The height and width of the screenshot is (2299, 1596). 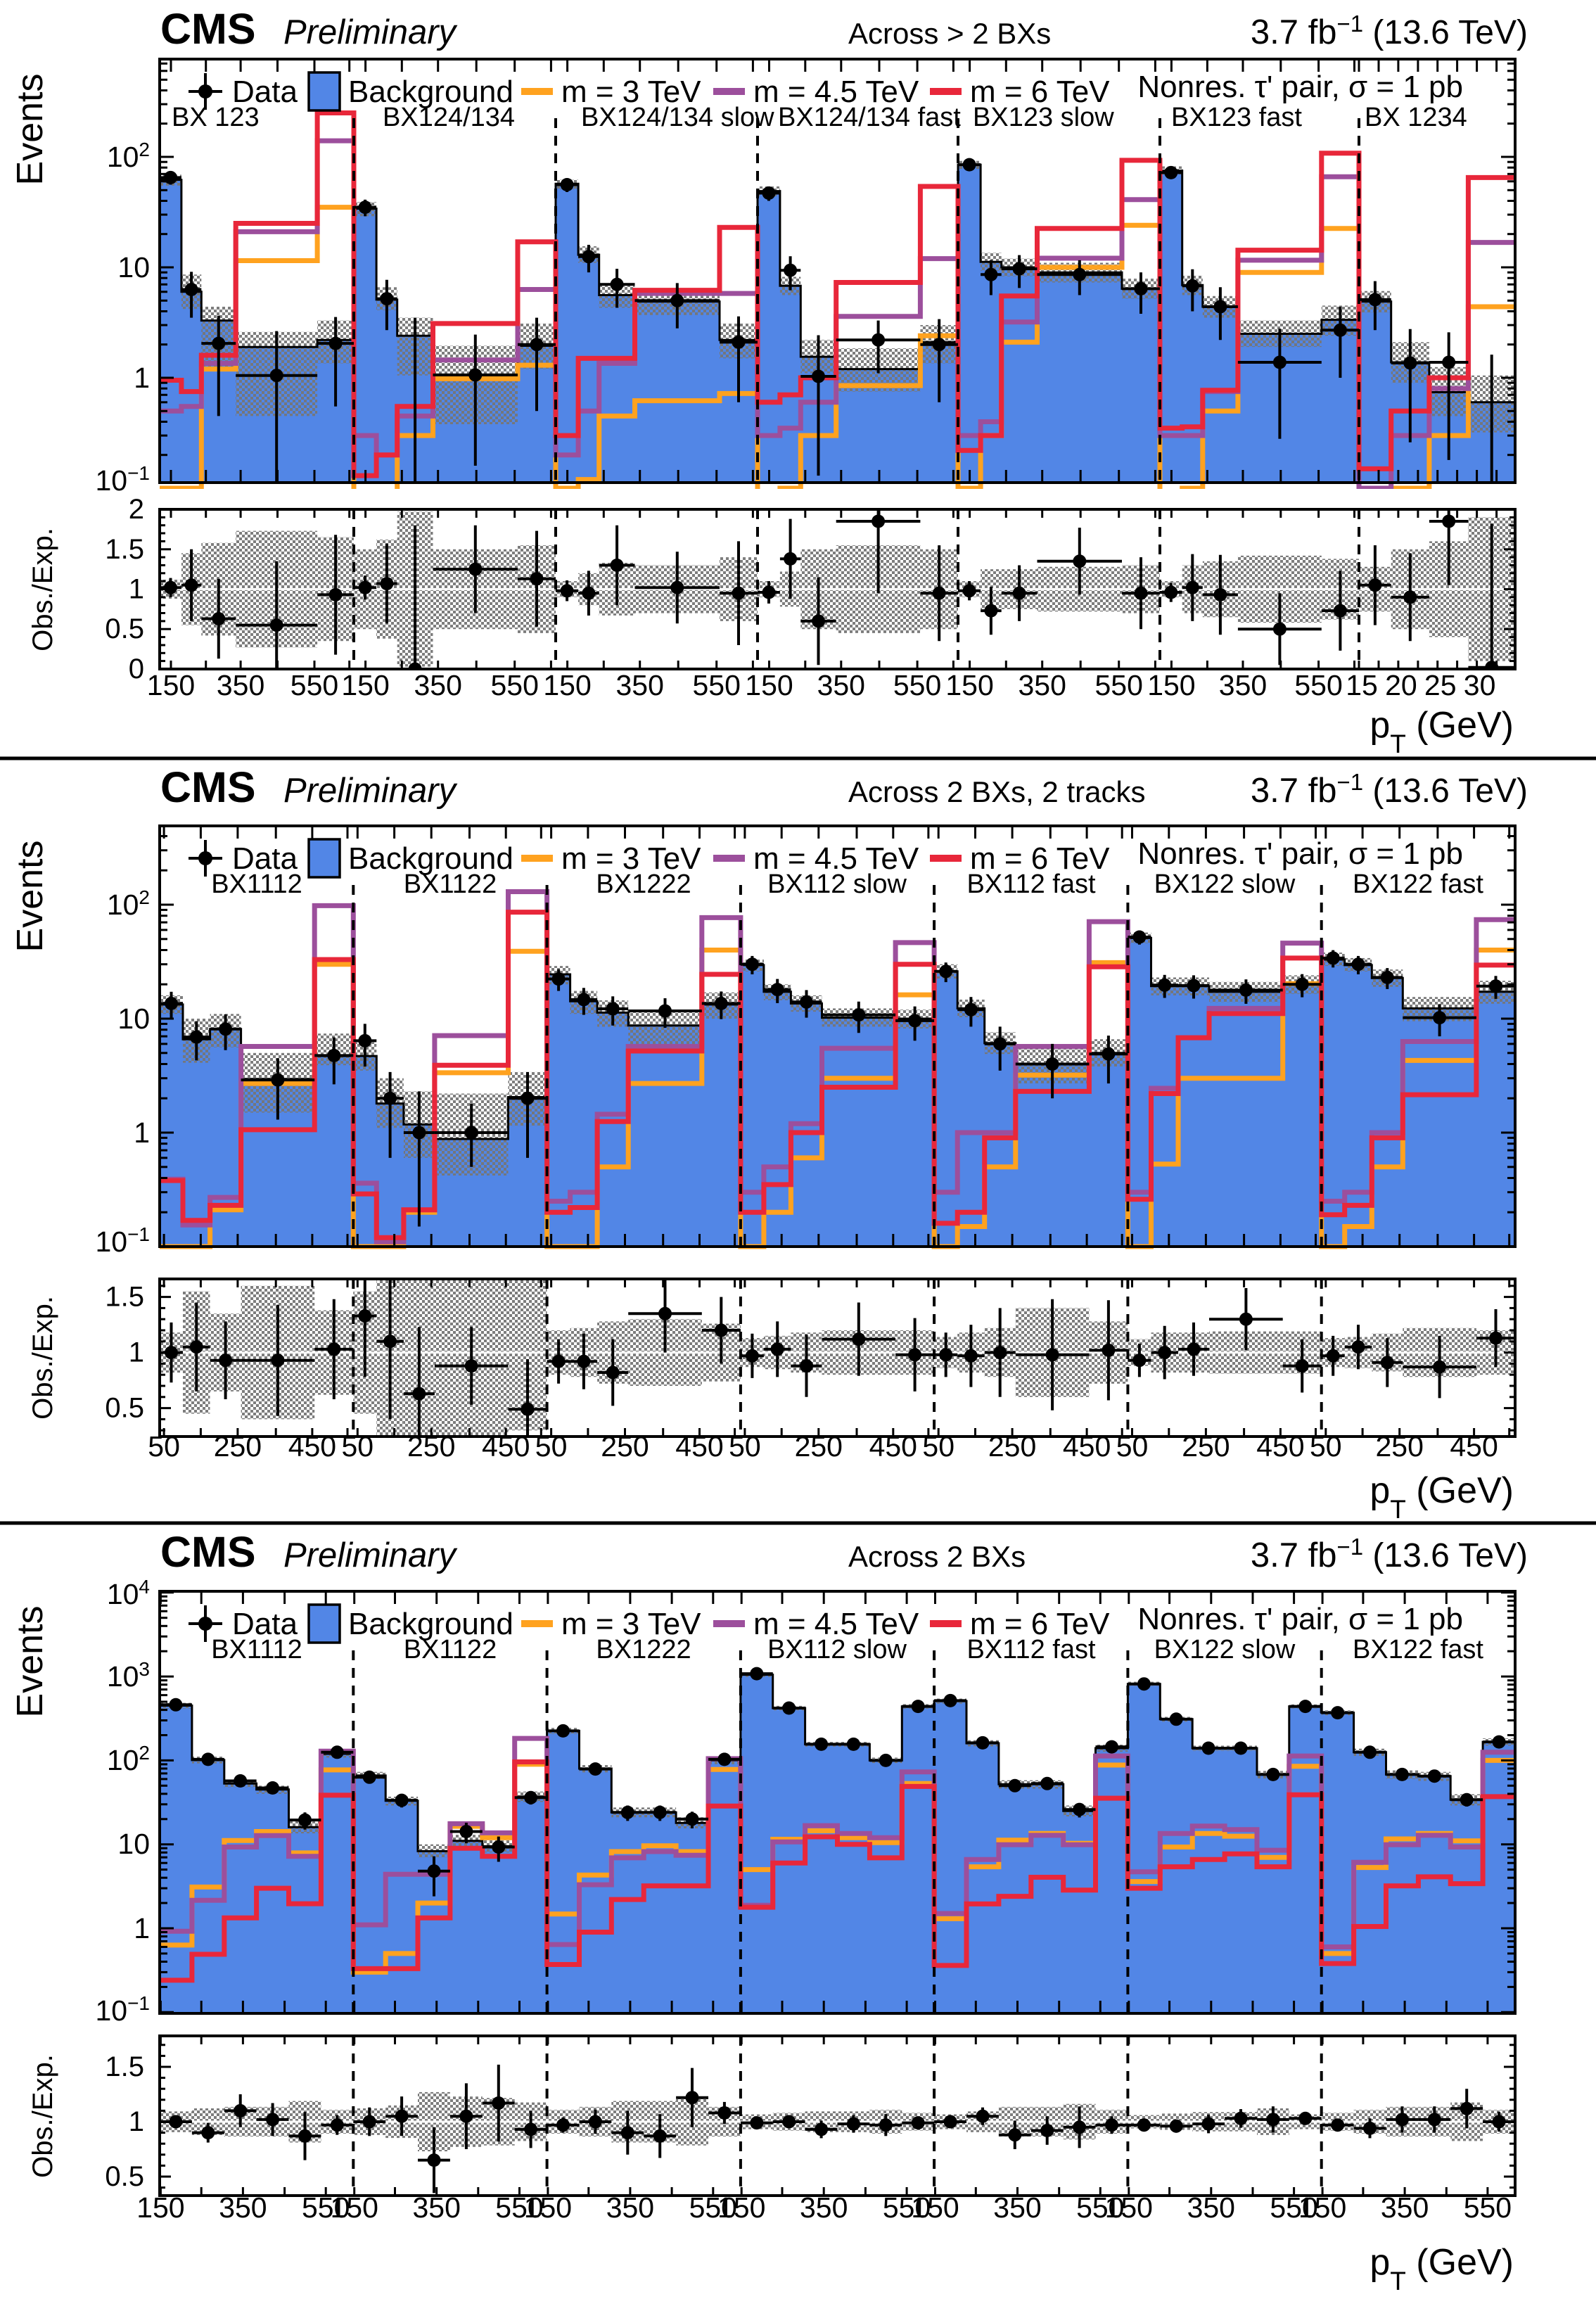 What do you see at coordinates (1043, 117) in the screenshot?
I see `svg-text: BX123 slow` at bounding box center [1043, 117].